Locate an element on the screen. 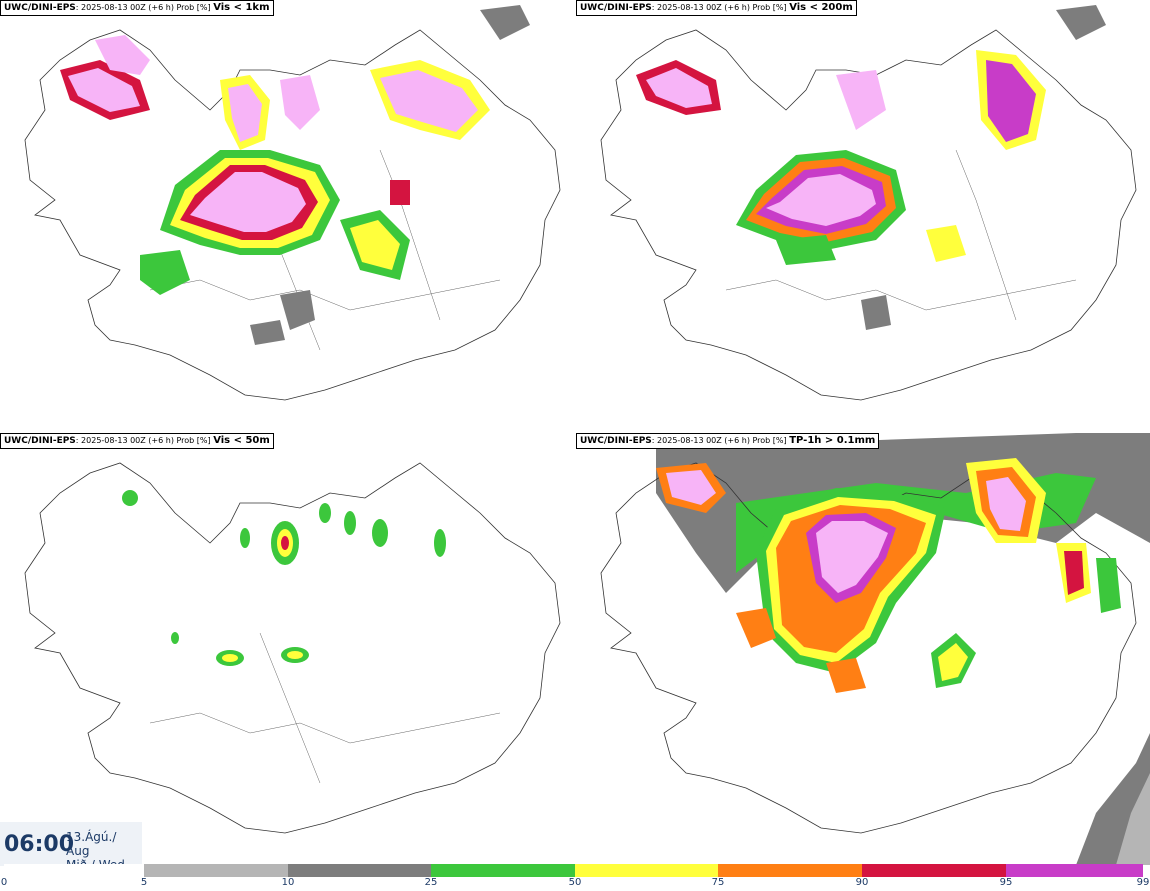 The image size is (1150, 891). valid-time-box: 06:00 13.Ágú./ Aug Mið./ Wed is located at coordinates (71, 847).